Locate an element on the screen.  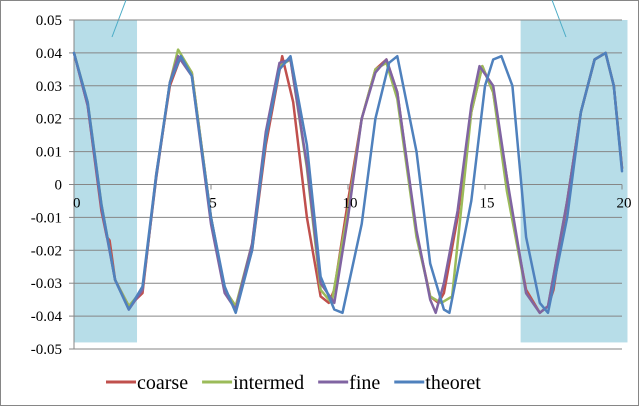
y-tick-label: 0.02 is located at coordinates (49, 120).